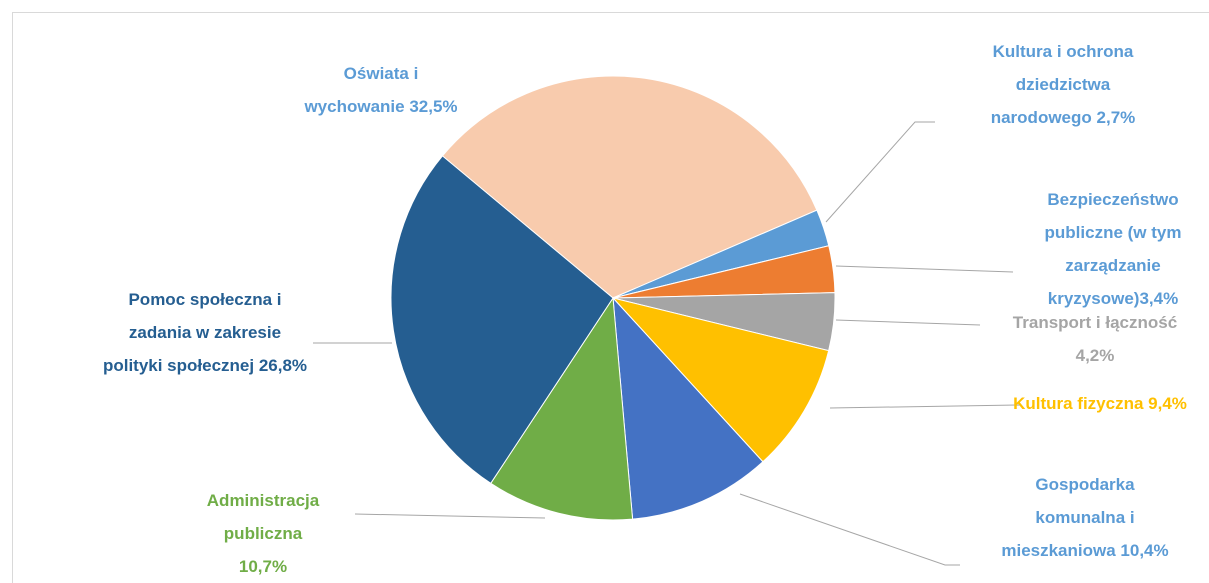  Describe the element at coordinates (263, 517) in the screenshot. I see `category-label: Administracja publiczna` at that location.